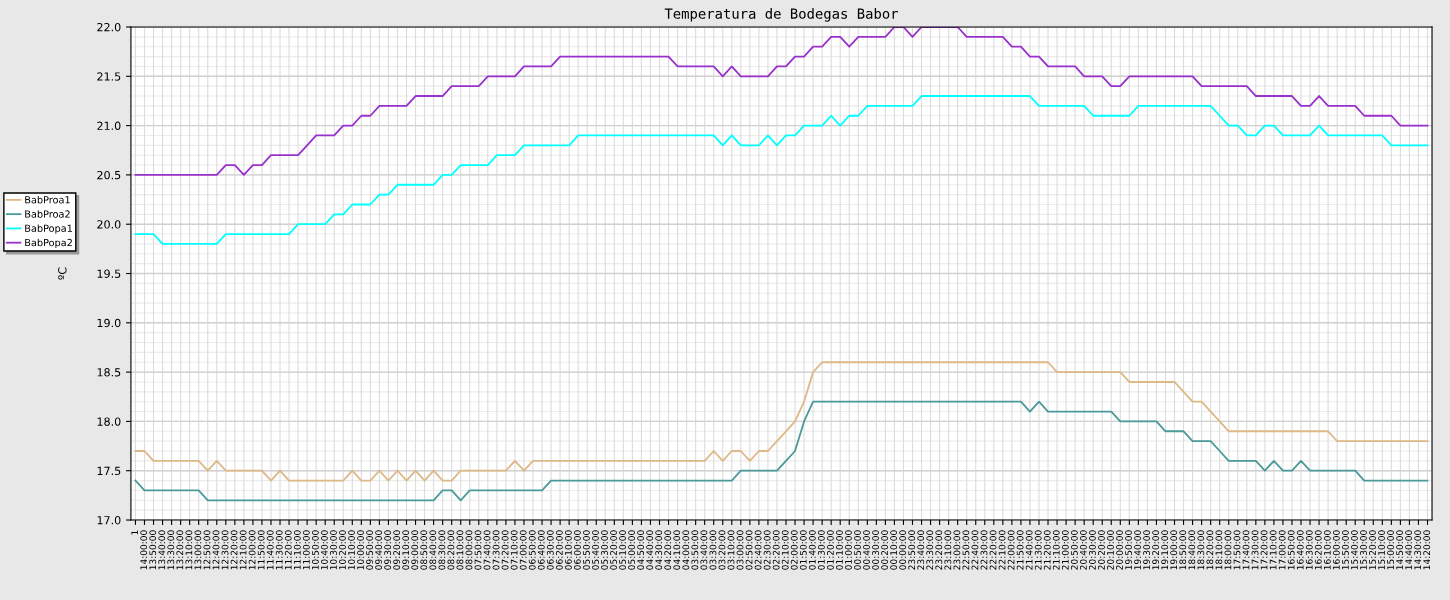  I want to click on x-tick-label: 02:40:00, so click(758, 550).